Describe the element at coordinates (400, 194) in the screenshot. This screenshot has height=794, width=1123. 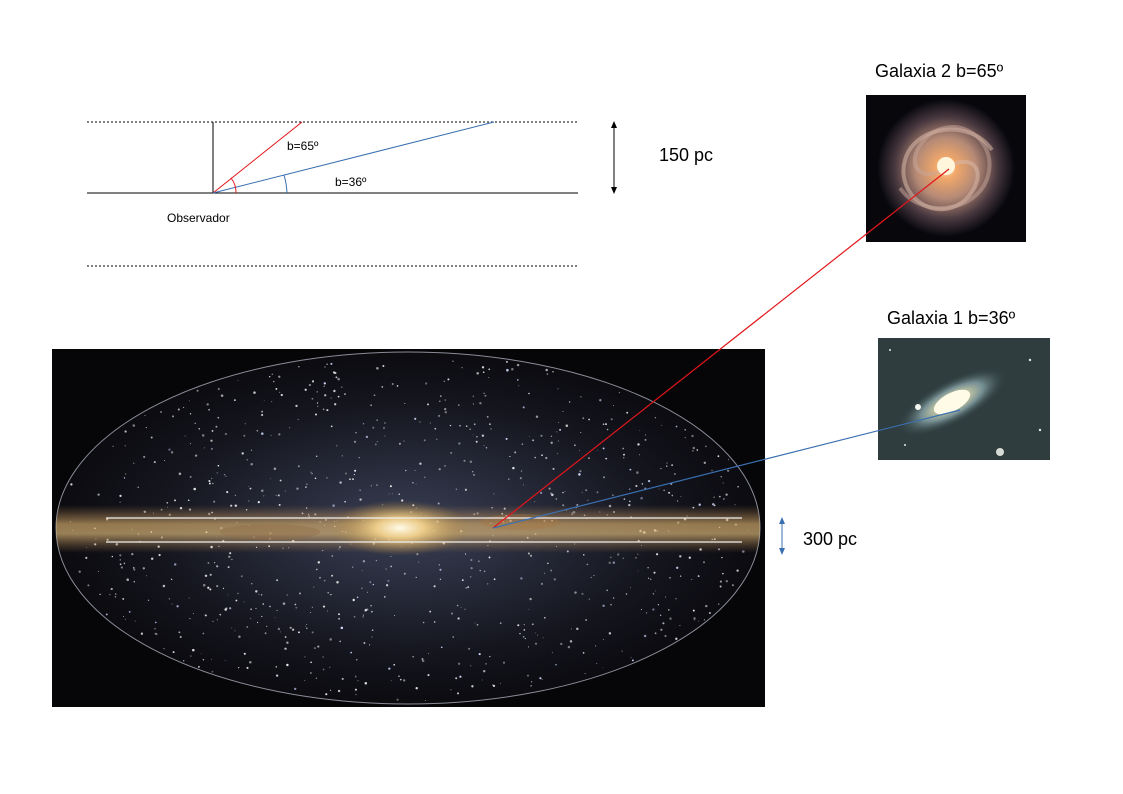
I see `geometry-diagram: b=65º b=36º Observador 150 pc` at that location.